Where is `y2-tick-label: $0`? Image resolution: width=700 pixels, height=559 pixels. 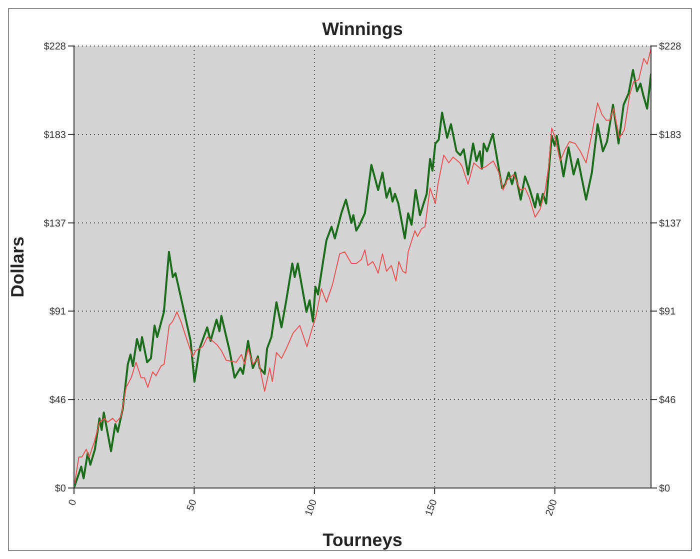 y2-tick-label: $0 is located at coordinates (665, 489).